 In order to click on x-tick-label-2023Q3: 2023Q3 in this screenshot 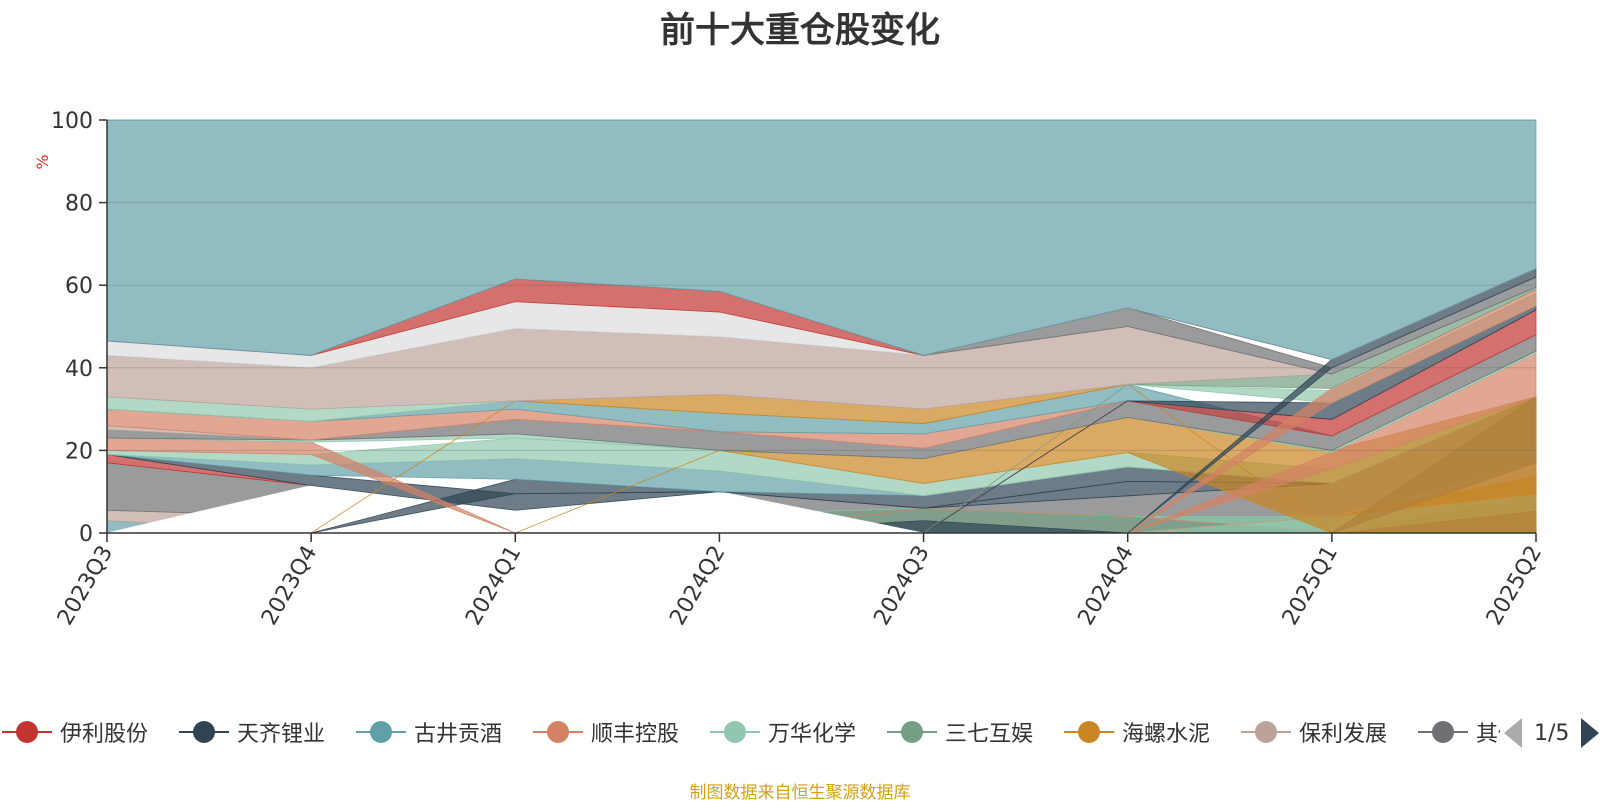, I will do `click(85, 586)`.